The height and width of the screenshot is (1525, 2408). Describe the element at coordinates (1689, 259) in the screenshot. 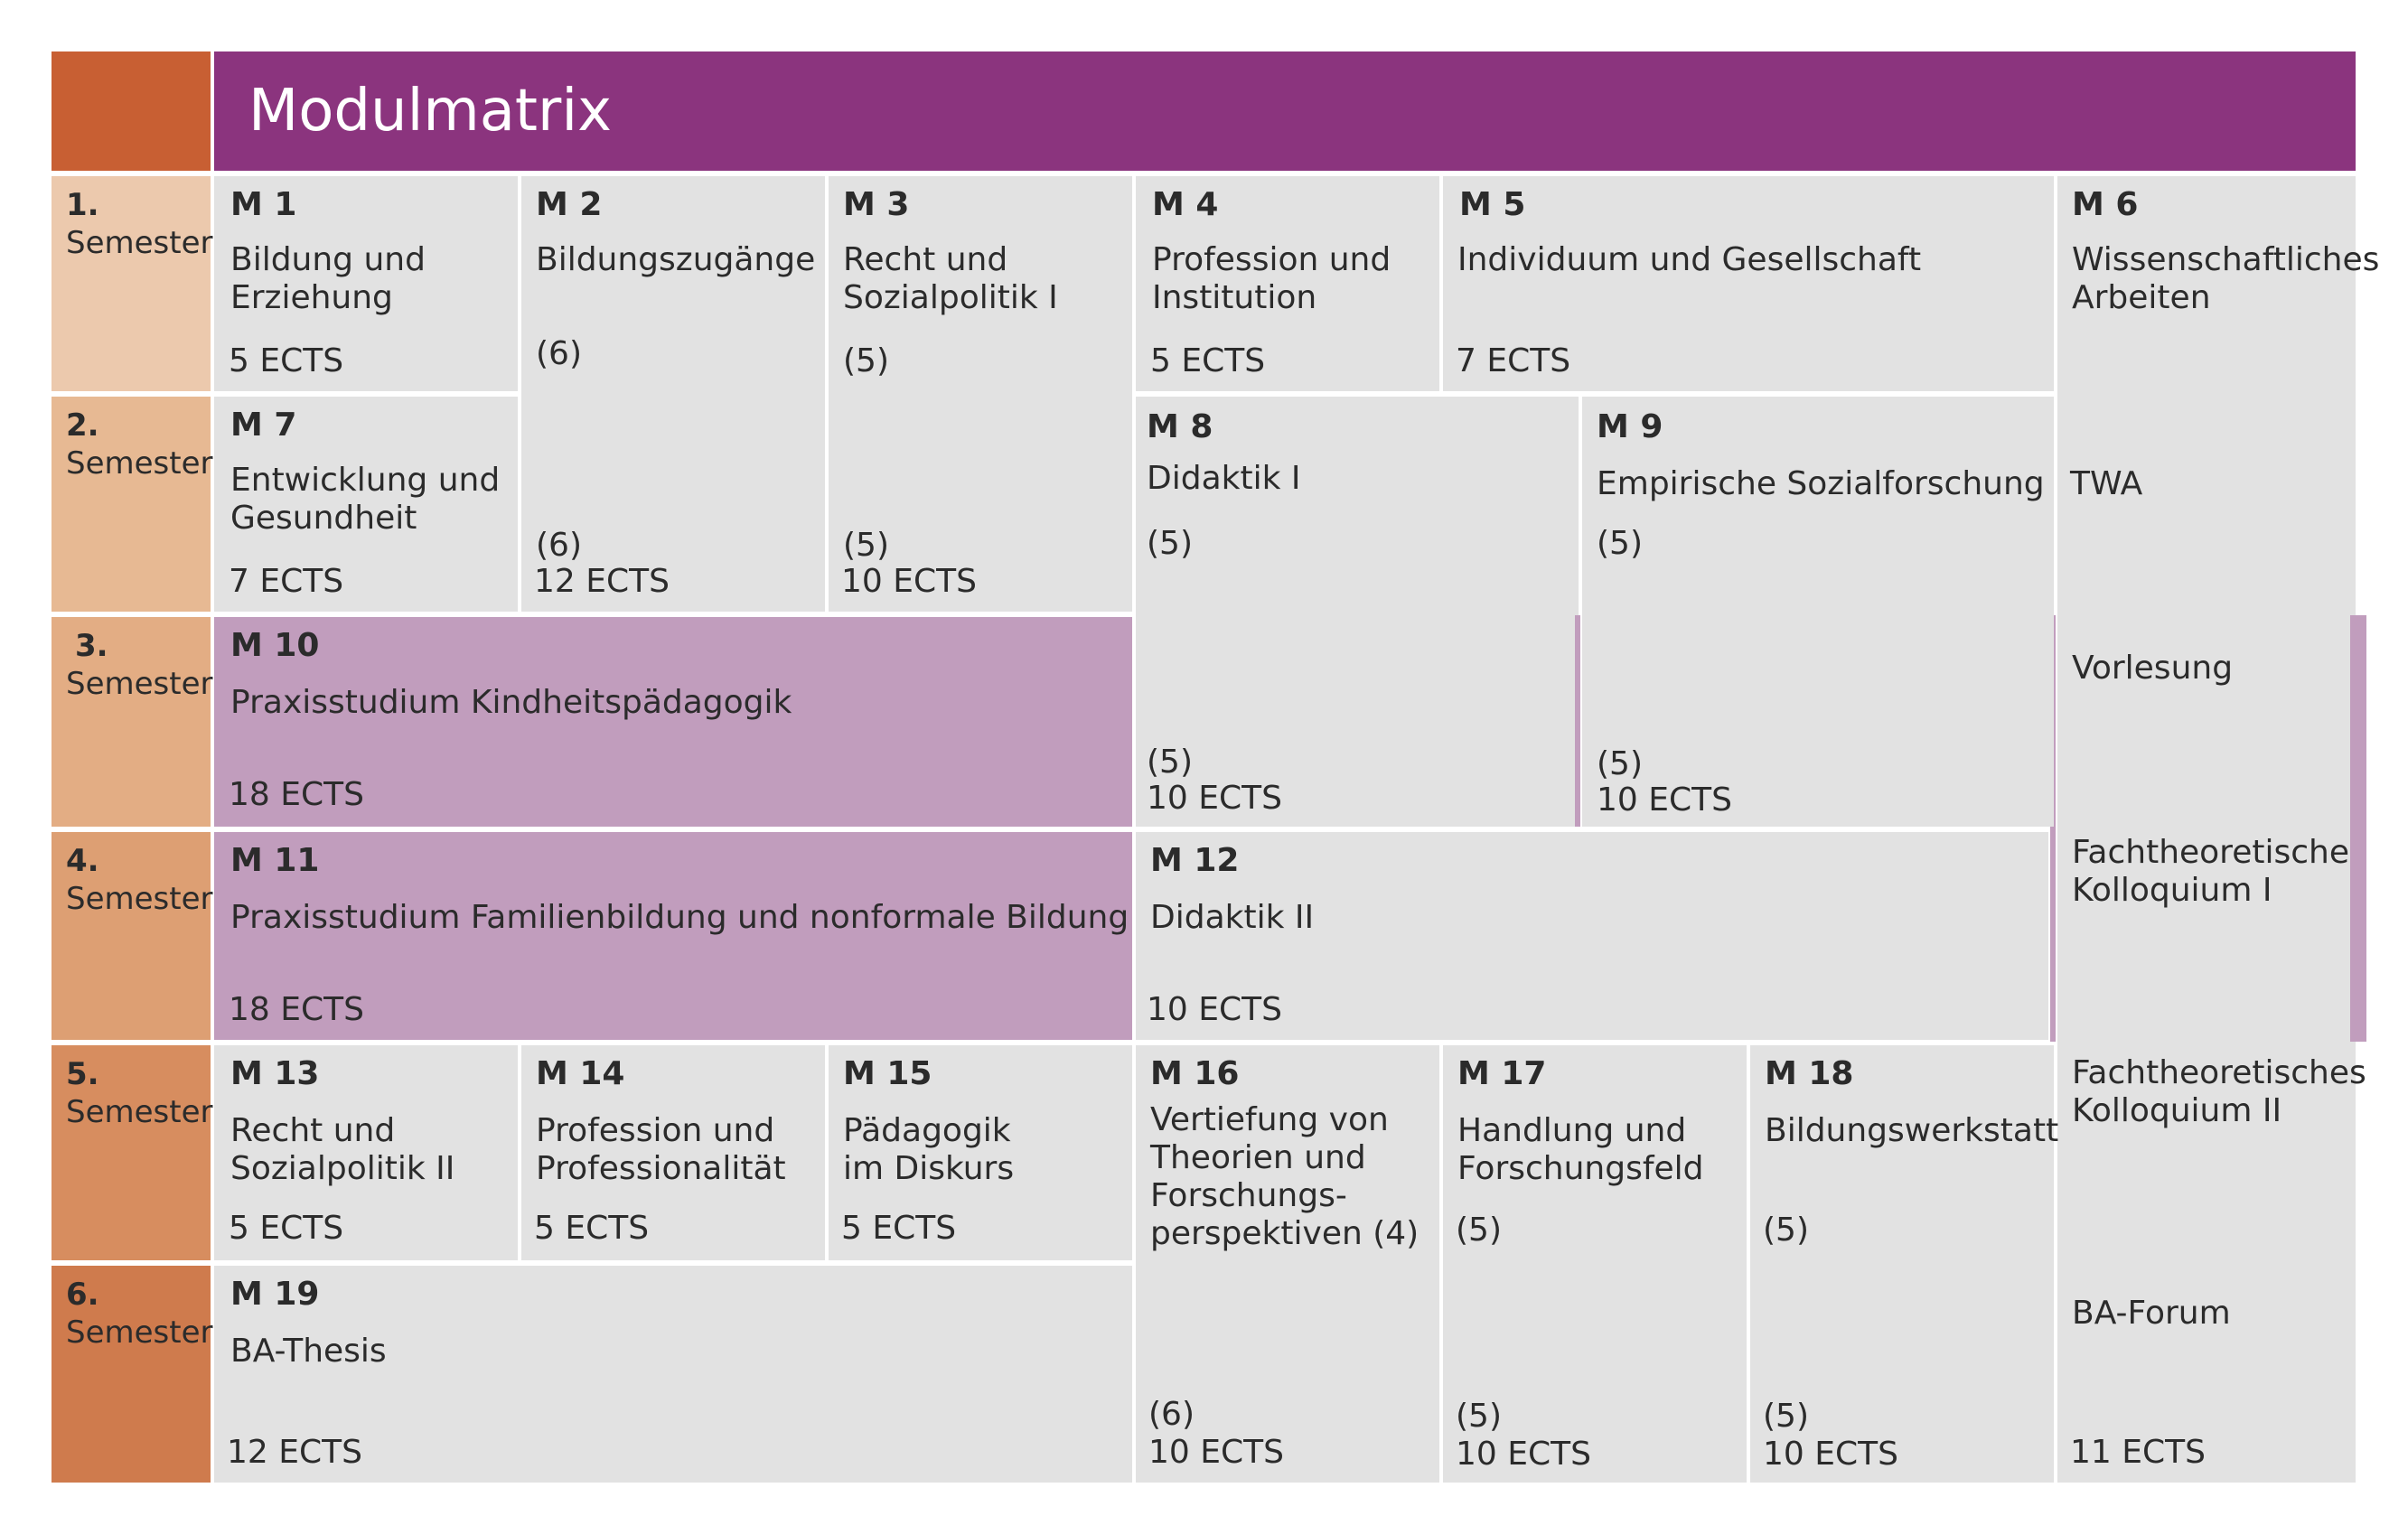

I see `module-name: Individuum und Gesellschaft` at that location.